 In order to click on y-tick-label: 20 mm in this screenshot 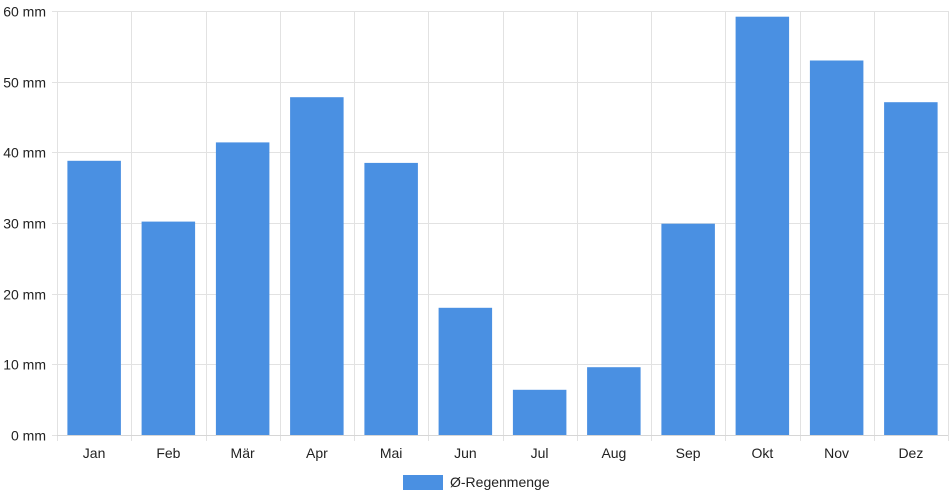, I will do `click(24, 295)`.